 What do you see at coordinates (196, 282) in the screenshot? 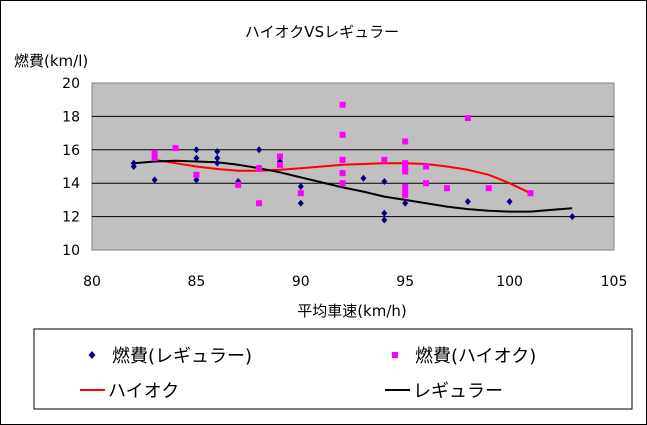
I see `x-tick-label: 85` at bounding box center [196, 282].